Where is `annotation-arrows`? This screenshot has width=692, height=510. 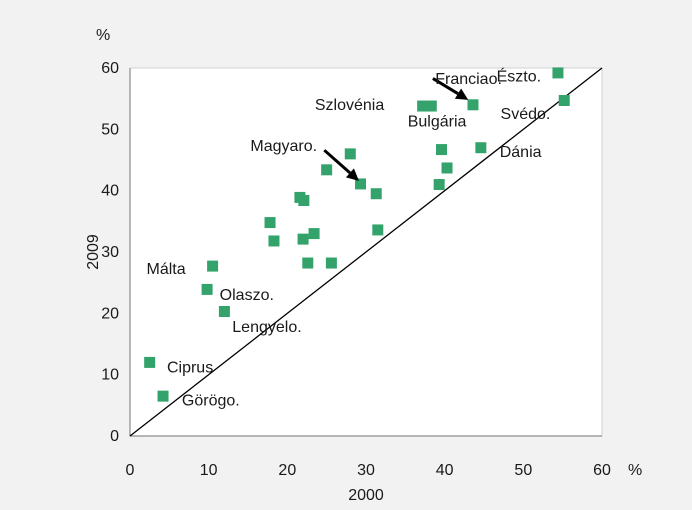
annotation-arrows is located at coordinates (396, 129).